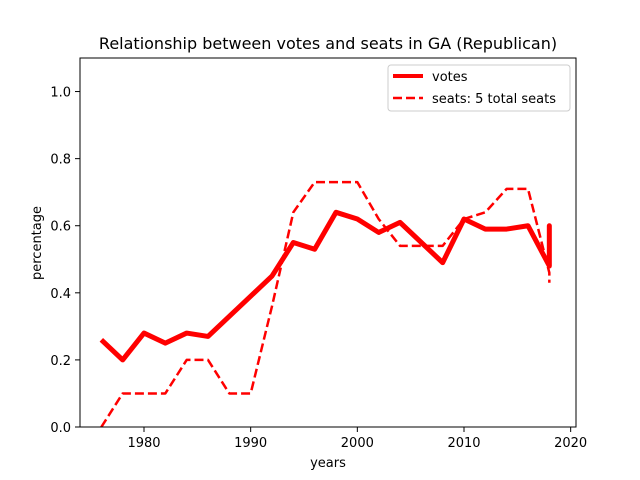 This screenshot has height=480, width=640. I want to click on y-axis-label: percentage, so click(37, 243).